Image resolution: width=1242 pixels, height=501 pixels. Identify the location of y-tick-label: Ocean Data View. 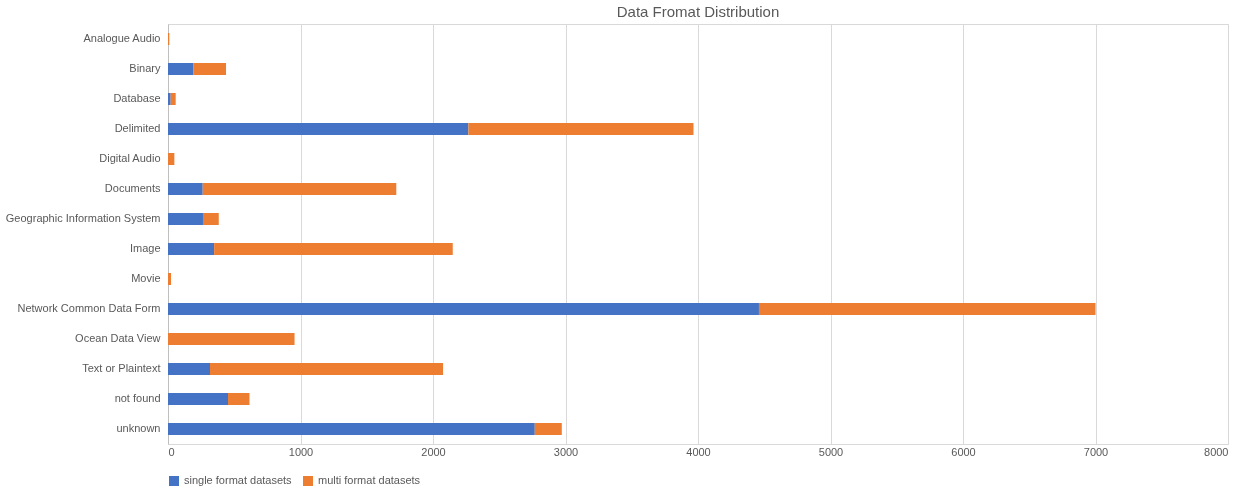
(118, 338).